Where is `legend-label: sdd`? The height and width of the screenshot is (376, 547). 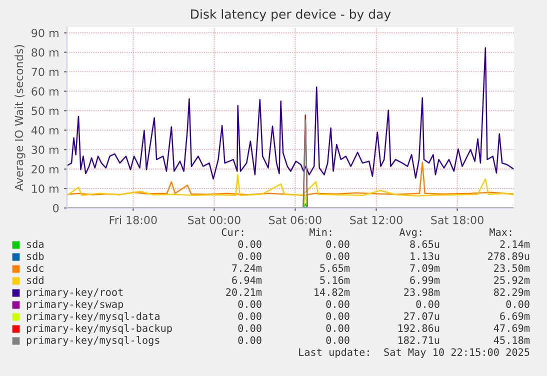
legend-label: sdd is located at coordinates (35, 280).